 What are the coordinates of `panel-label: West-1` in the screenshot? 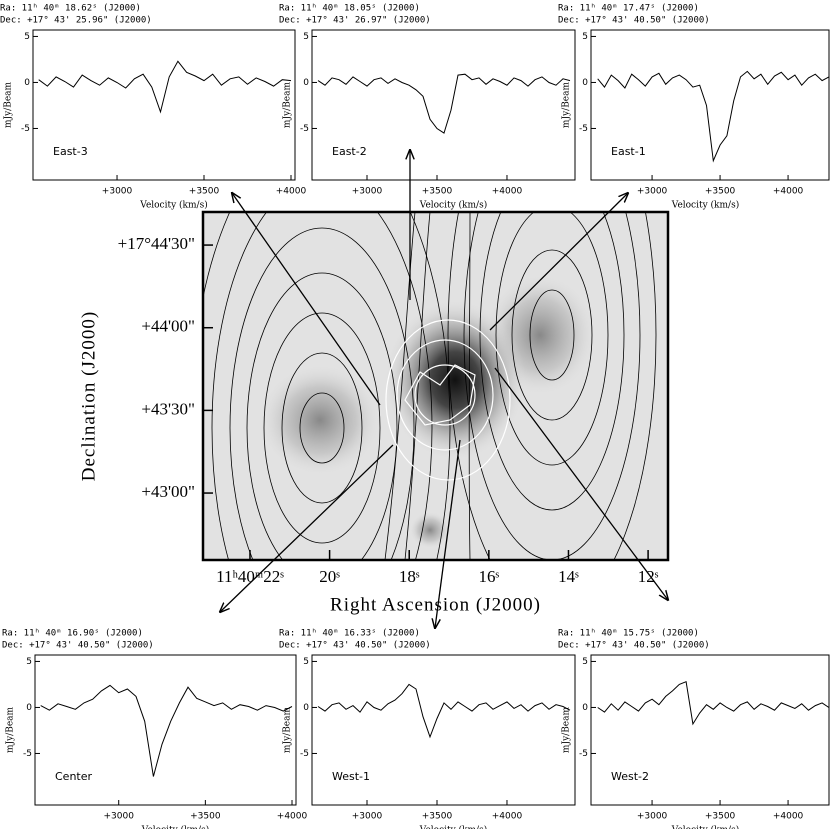 It's located at (351, 776).